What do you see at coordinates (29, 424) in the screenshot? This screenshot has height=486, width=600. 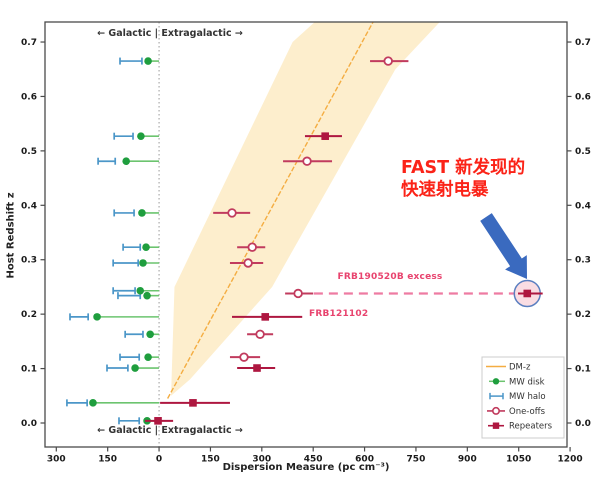 I see `y-tick-label-left: 0.0` at bounding box center [29, 424].